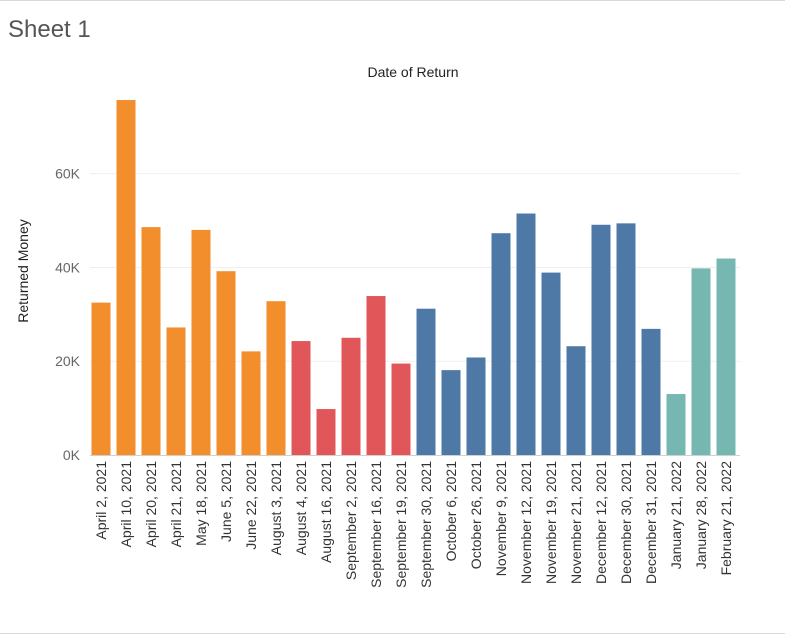  What do you see at coordinates (601, 522) in the screenshot?
I see `x-tick-label: December 12, 2021` at bounding box center [601, 522].